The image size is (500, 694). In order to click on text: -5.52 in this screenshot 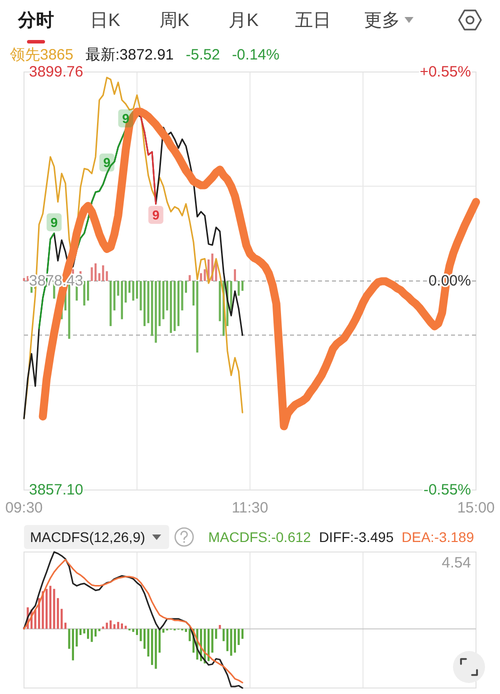, I will do `click(203, 55)`.